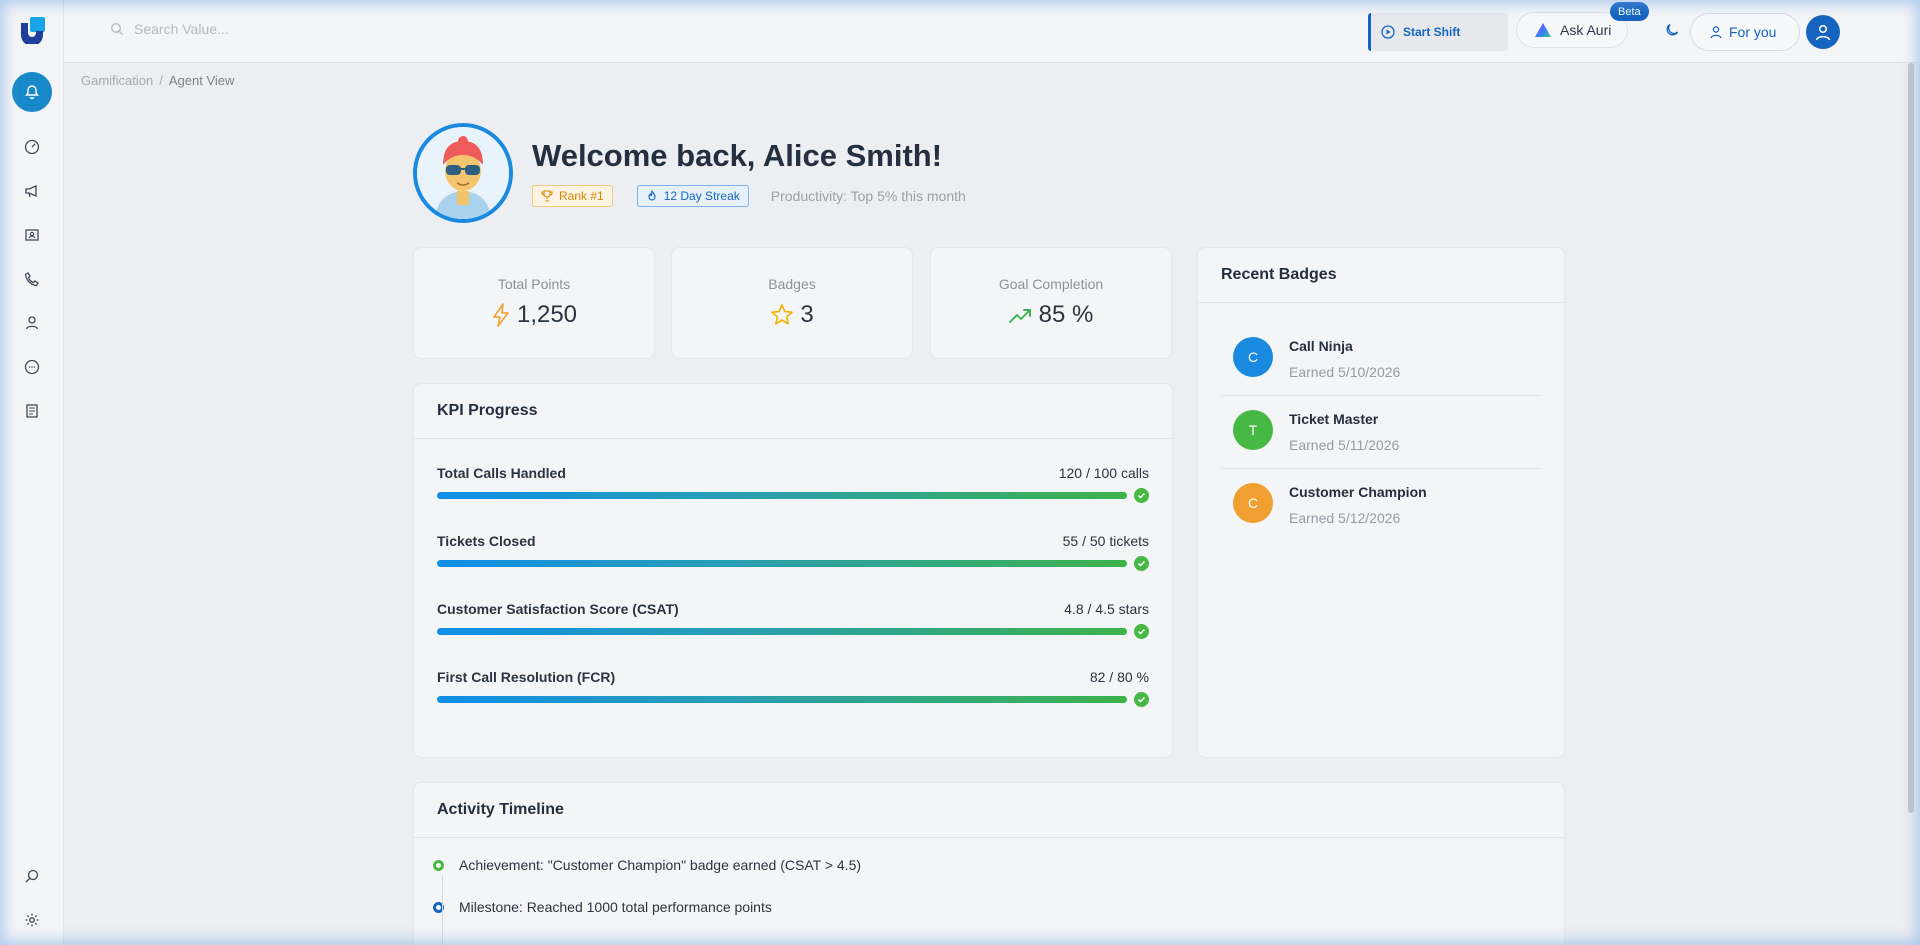 The image size is (1920, 945). I want to click on reports-nav-button, so click(32, 411).